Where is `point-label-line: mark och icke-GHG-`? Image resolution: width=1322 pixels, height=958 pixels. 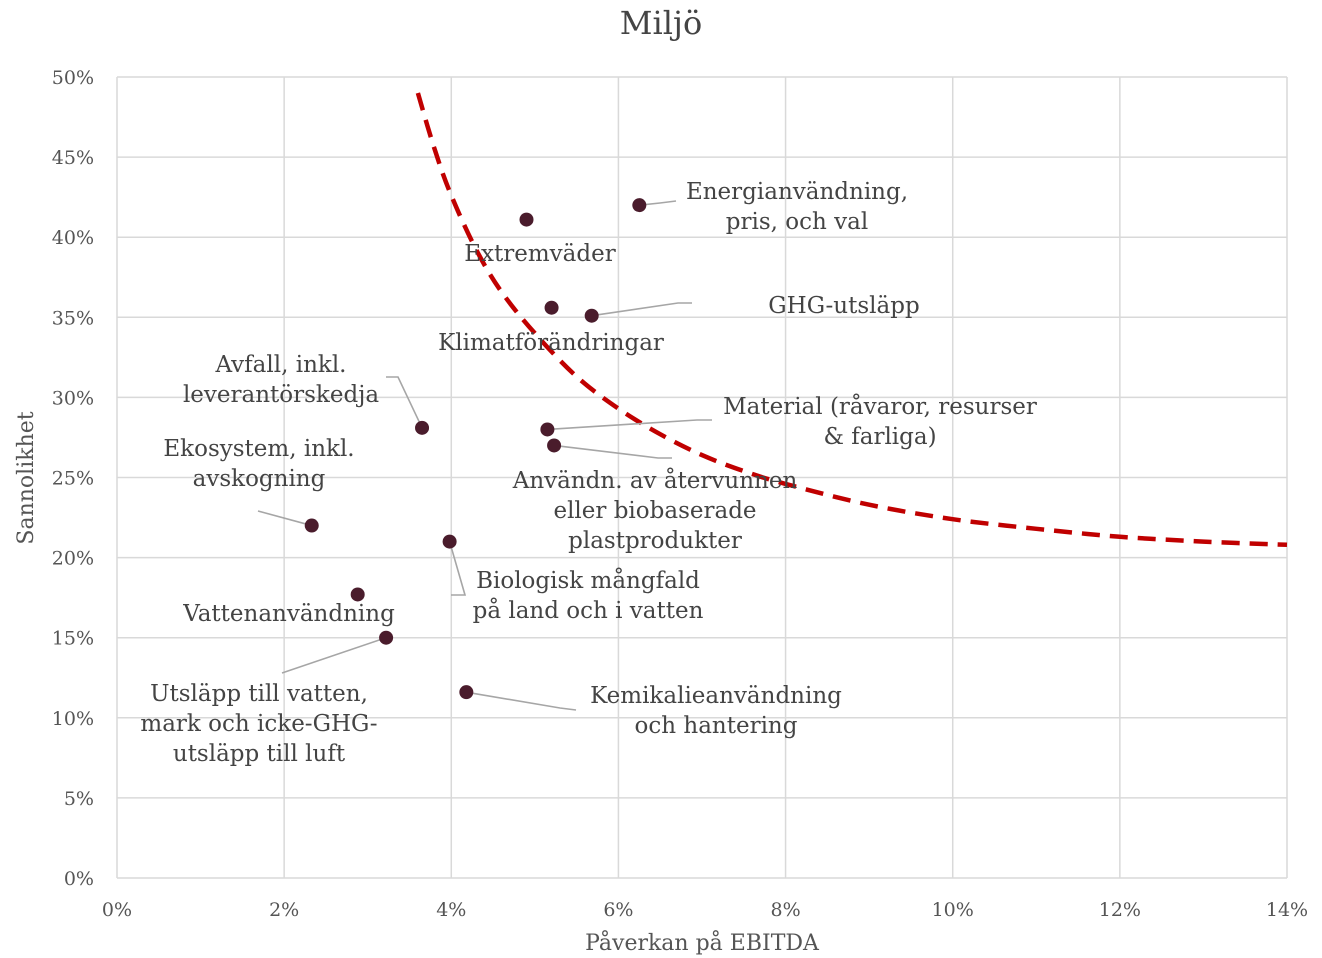 point-label-line: mark och icke-GHG- is located at coordinates (258, 724).